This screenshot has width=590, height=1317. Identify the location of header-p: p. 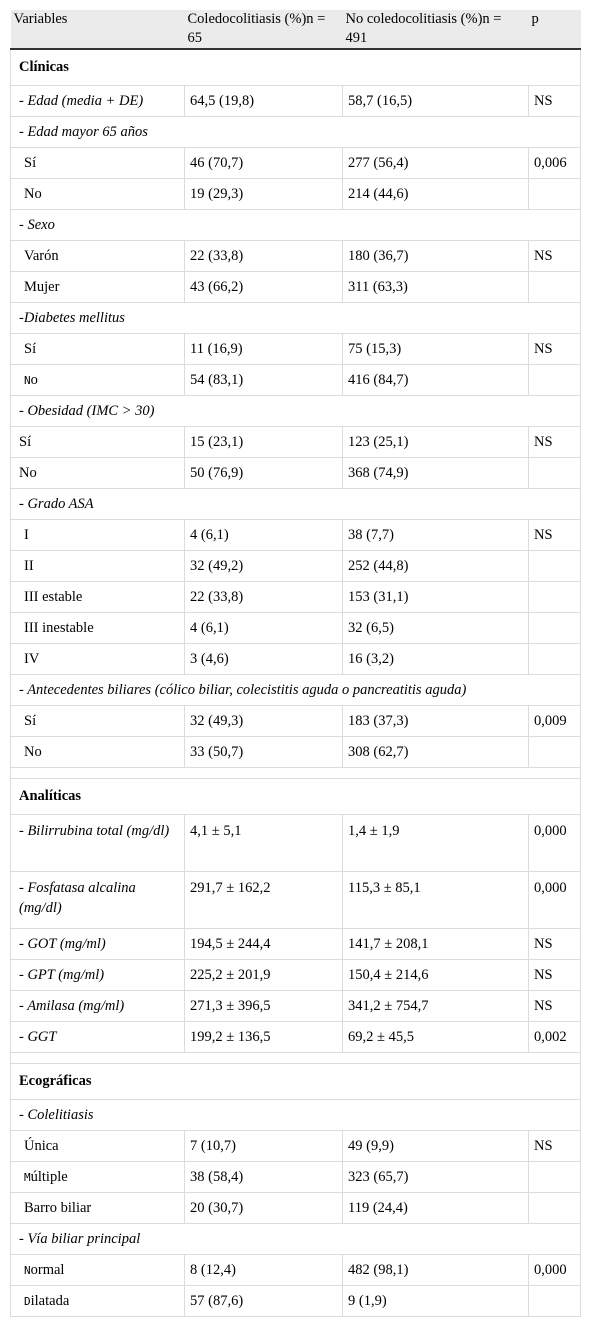
(554, 30).